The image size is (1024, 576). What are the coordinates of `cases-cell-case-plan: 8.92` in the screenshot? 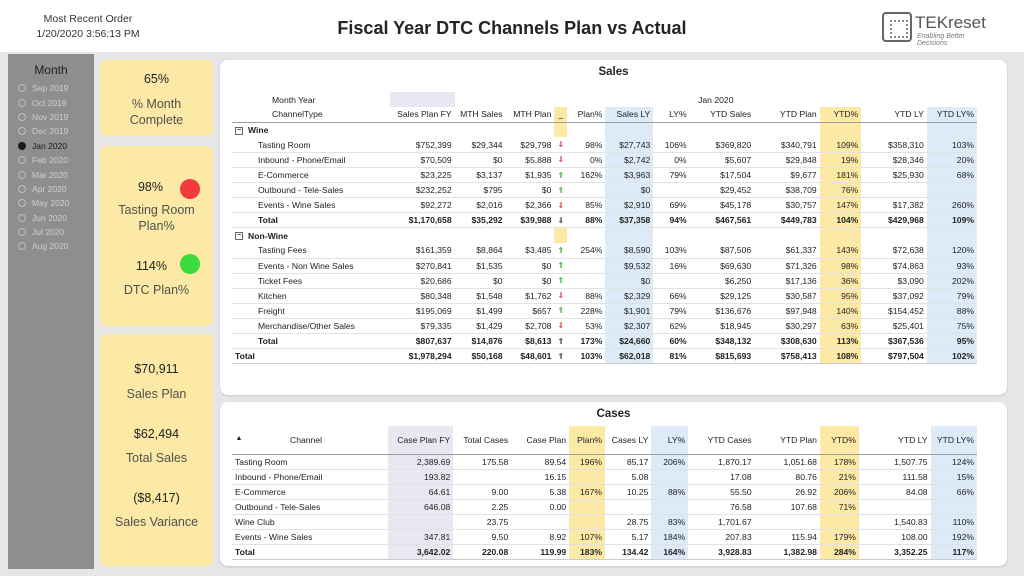 It's located at (540, 537).